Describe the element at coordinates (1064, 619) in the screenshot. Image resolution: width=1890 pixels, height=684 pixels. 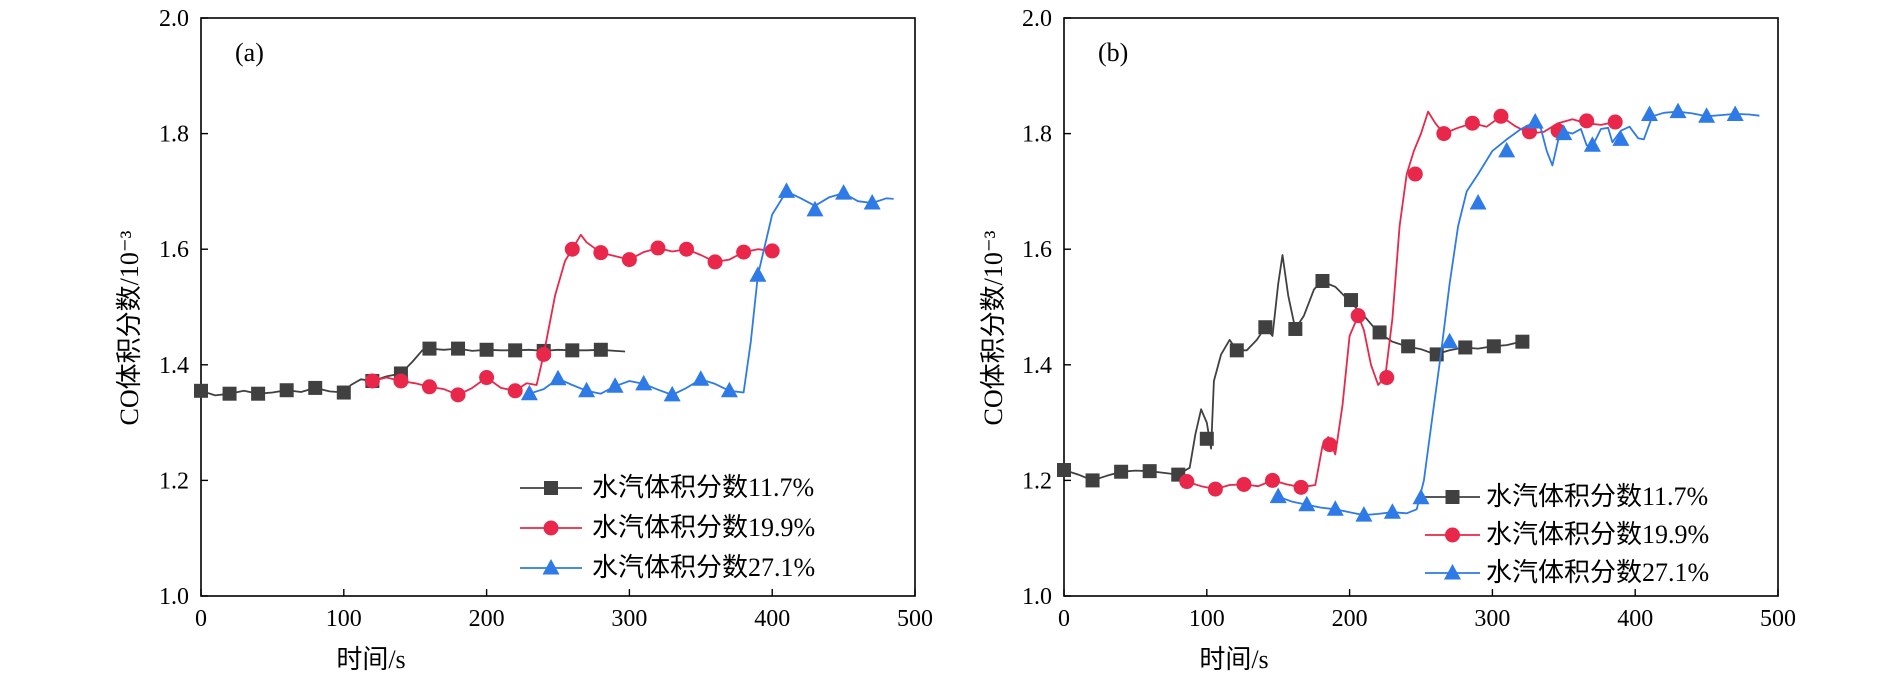
I see `panel-b-x-tick-label: 0` at that location.